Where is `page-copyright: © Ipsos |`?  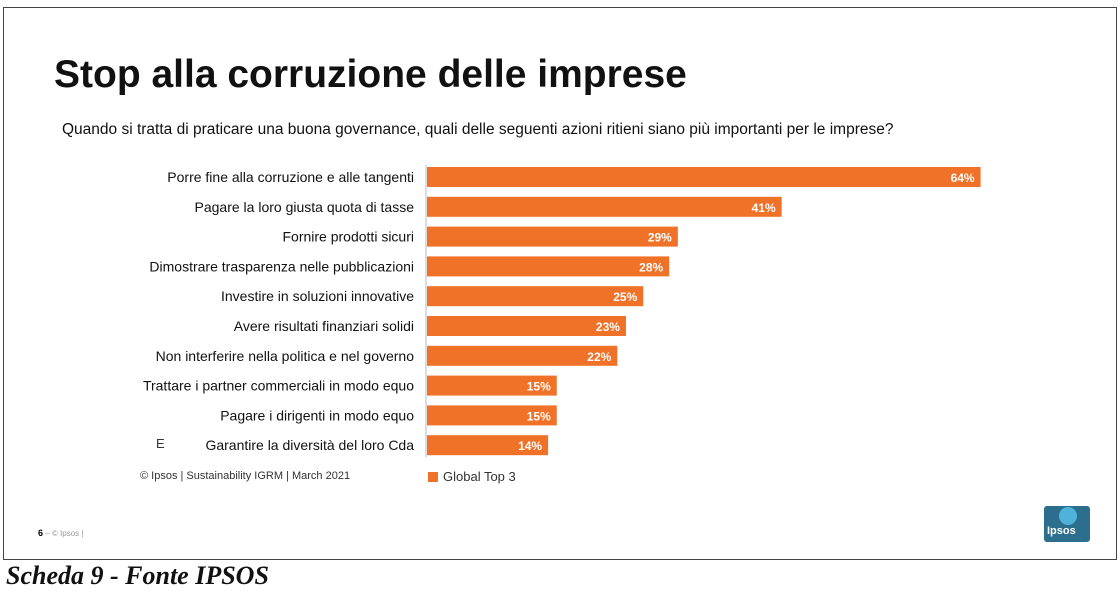
page-copyright: © Ipsos | is located at coordinates (67, 533).